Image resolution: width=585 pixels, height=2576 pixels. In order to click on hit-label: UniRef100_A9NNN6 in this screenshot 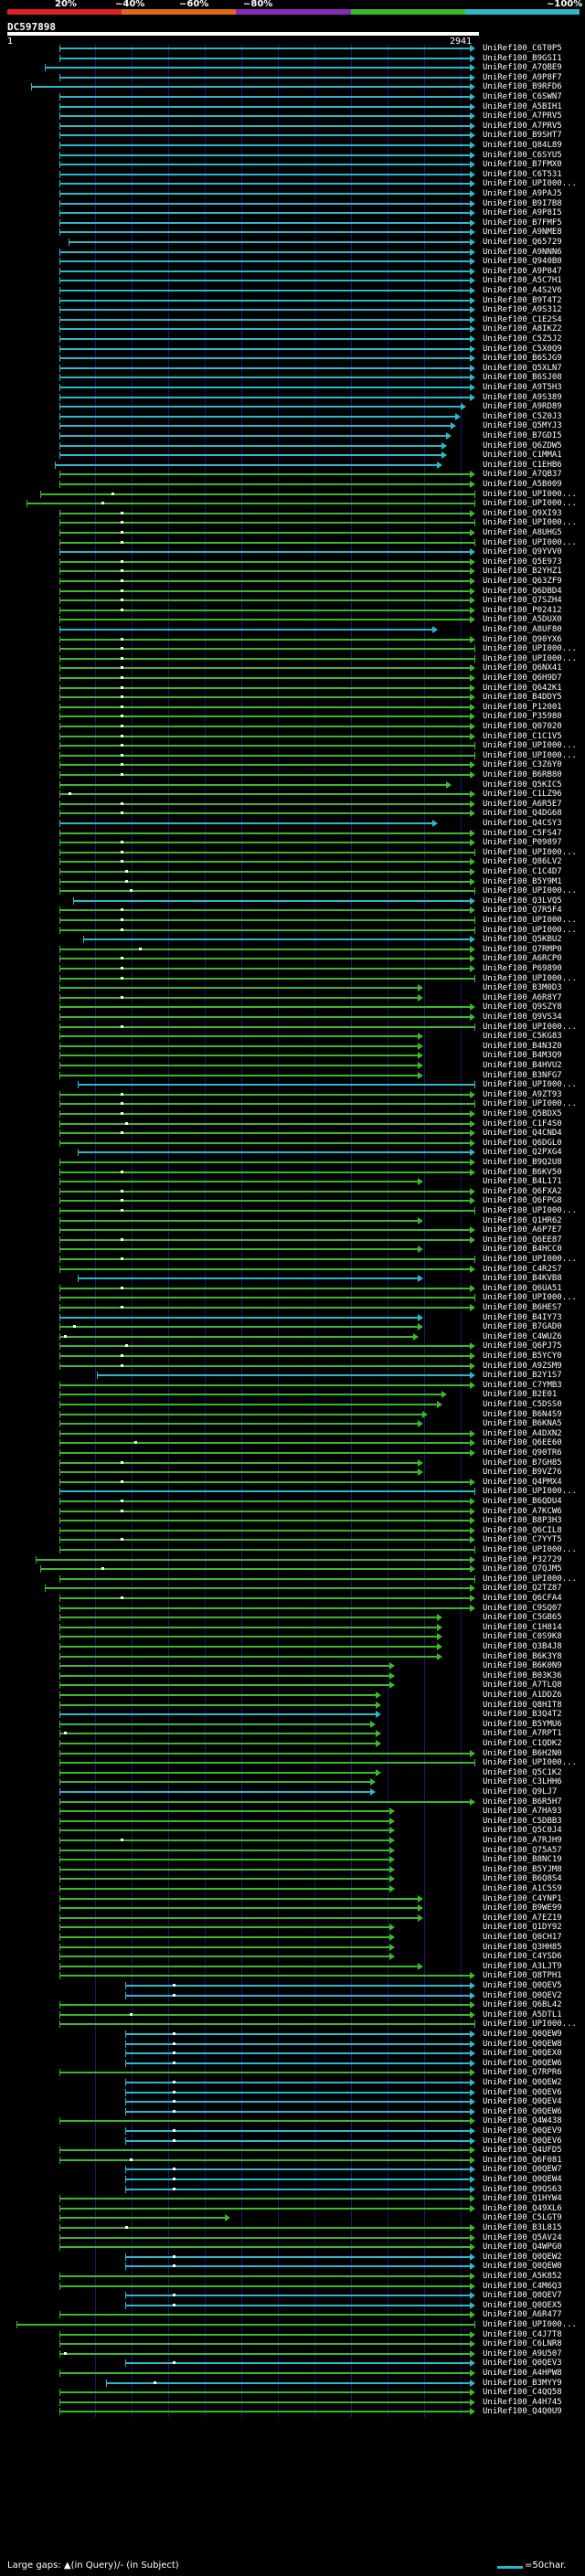, I will do `click(522, 252)`.